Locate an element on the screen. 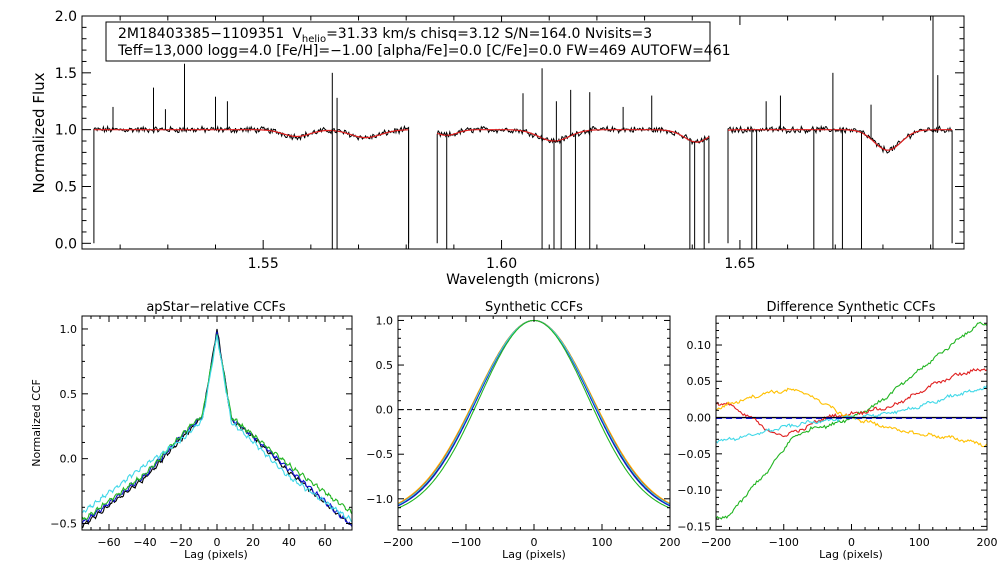 This screenshot has height=576, width=1008. ccf1-y-tick-label: 0.0 is located at coordinates (69, 459).